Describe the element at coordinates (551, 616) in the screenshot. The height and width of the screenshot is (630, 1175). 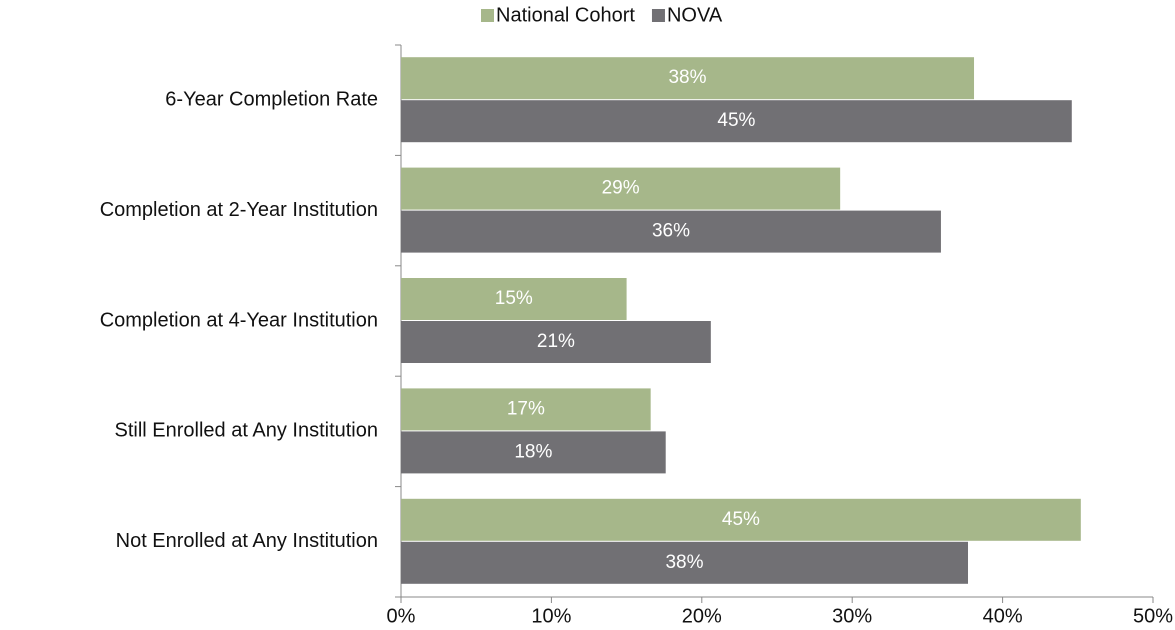
I see `x-tick-label: 10%` at that location.